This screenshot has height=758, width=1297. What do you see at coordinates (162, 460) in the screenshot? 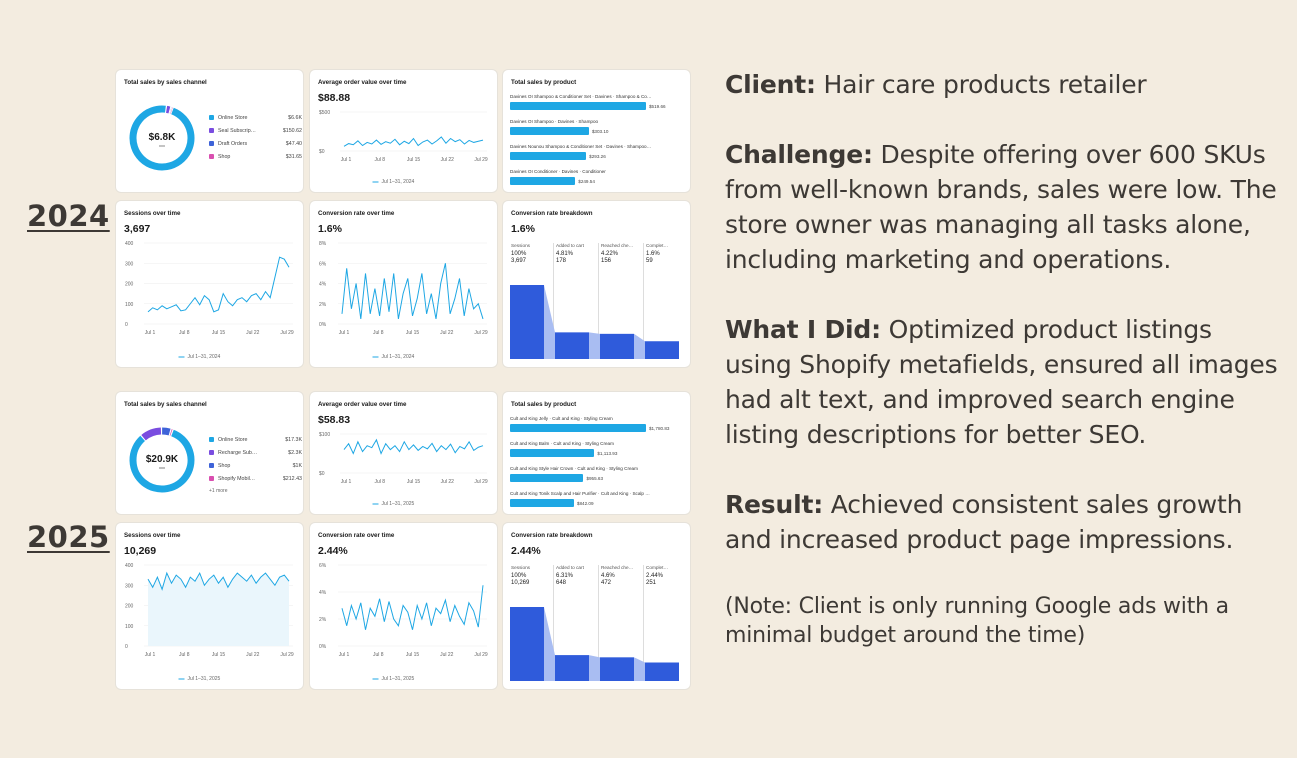
I see `donut-svg: $20.9K` at bounding box center [162, 460].